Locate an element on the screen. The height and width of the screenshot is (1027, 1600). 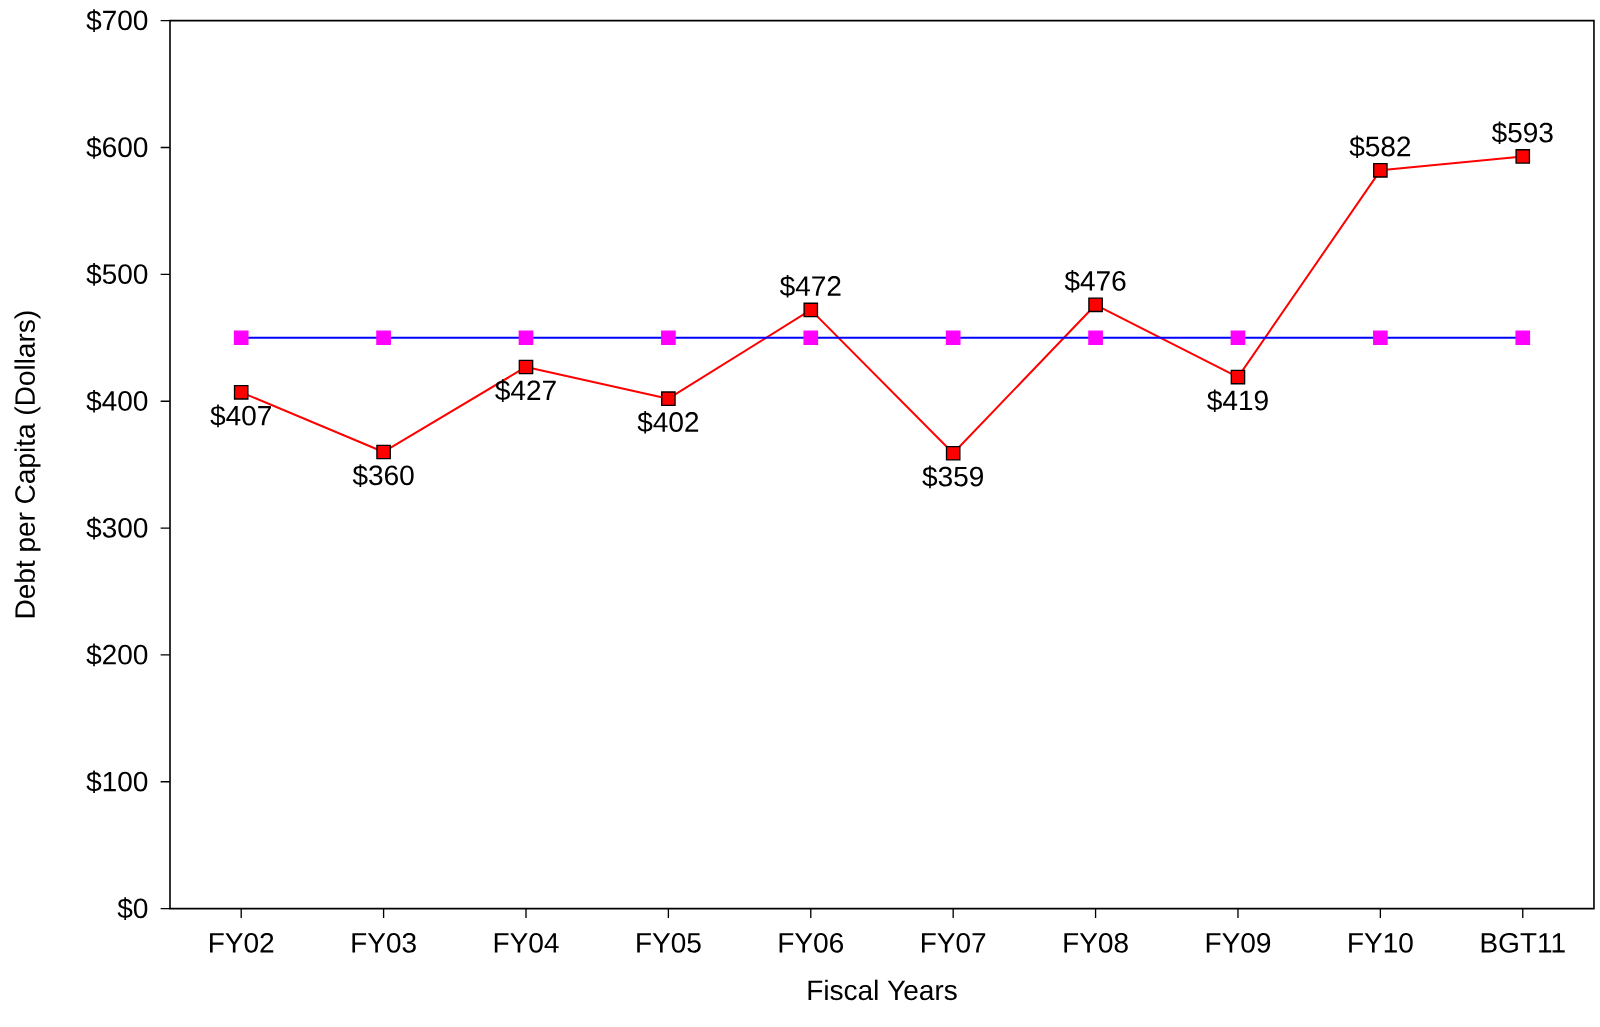
y-tick-label: $0 is located at coordinates (132, 909).